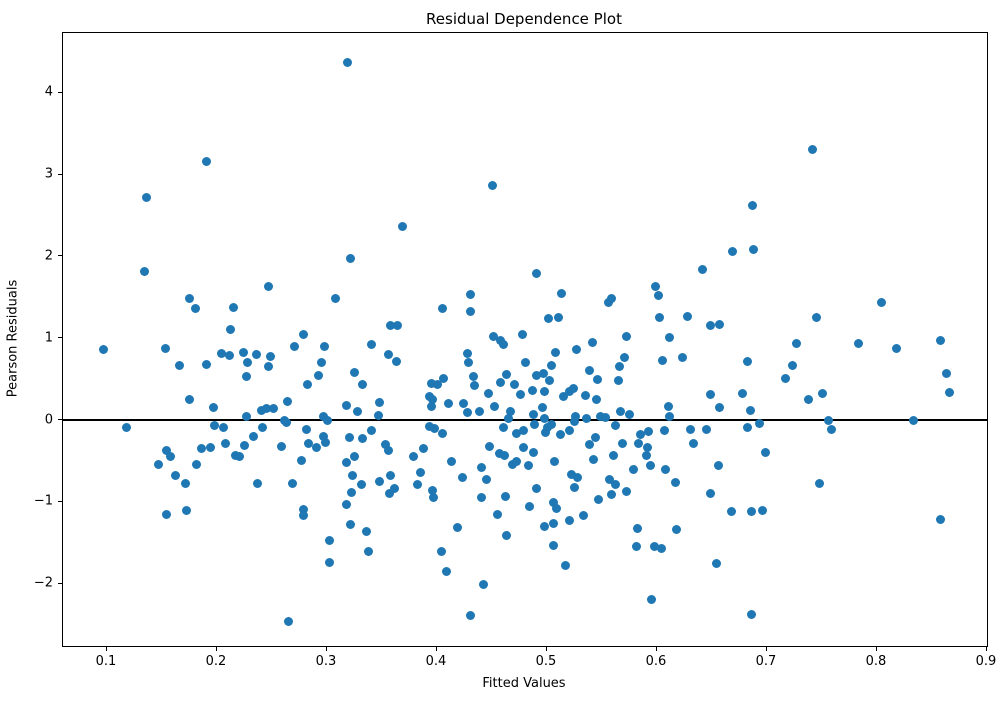 The width and height of the screenshot is (1005, 701). Describe the element at coordinates (436, 661) in the screenshot. I see `x-tick-label: 0.4` at that location.